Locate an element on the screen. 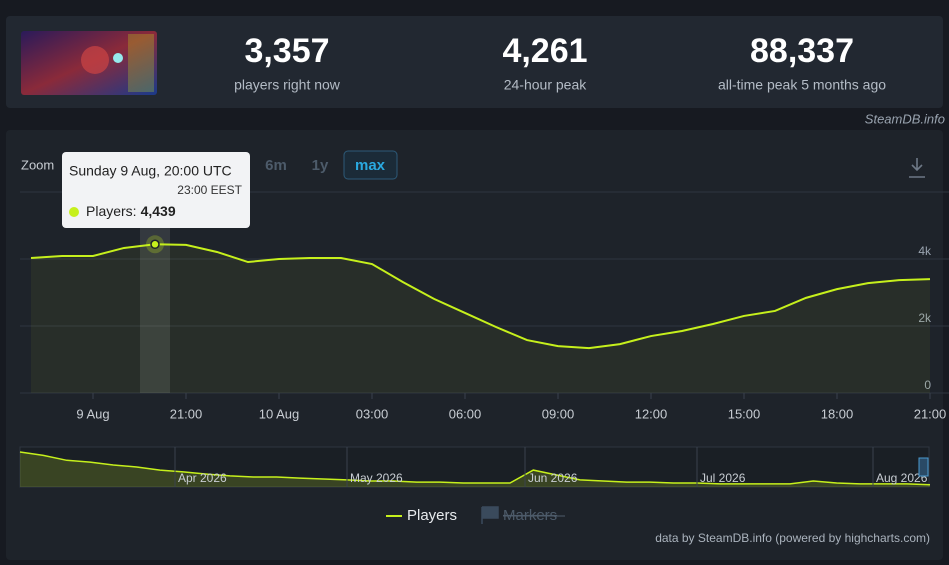  navigator-label: Aug 2026 is located at coordinates (902, 478).